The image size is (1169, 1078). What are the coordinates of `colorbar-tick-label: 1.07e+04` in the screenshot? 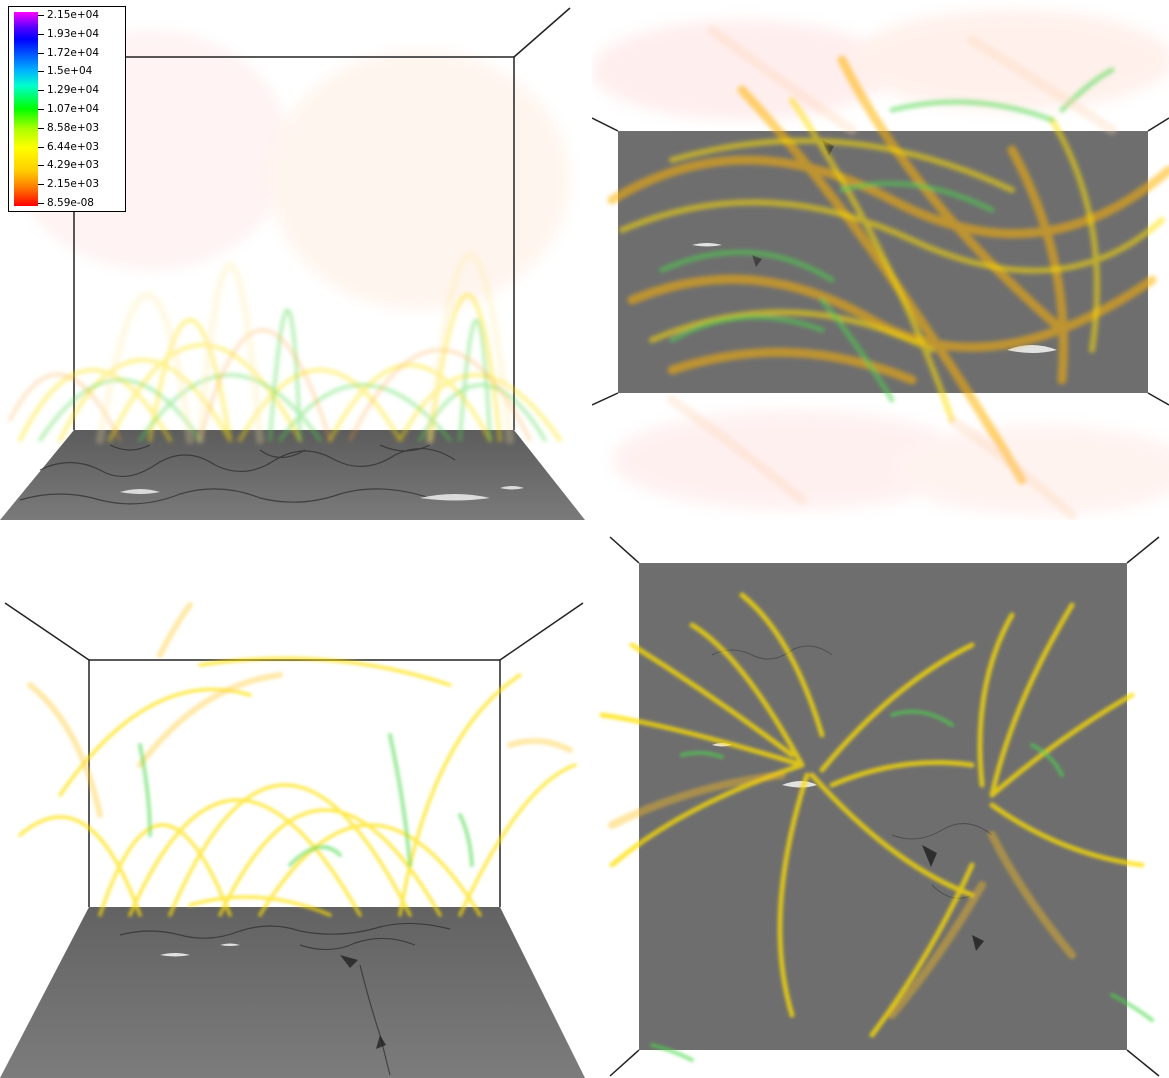 It's located at (73, 109).